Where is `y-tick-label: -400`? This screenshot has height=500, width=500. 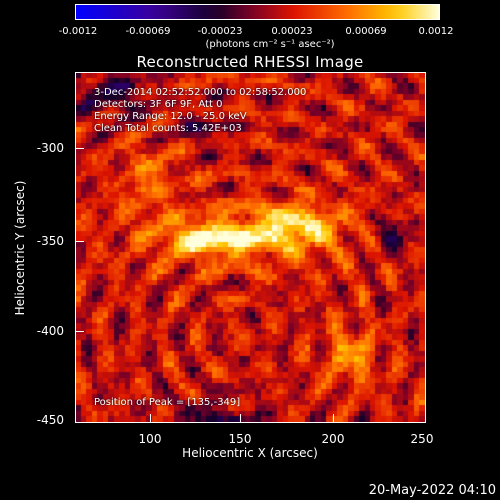
y-tick-label: -400 is located at coordinates (50, 331).